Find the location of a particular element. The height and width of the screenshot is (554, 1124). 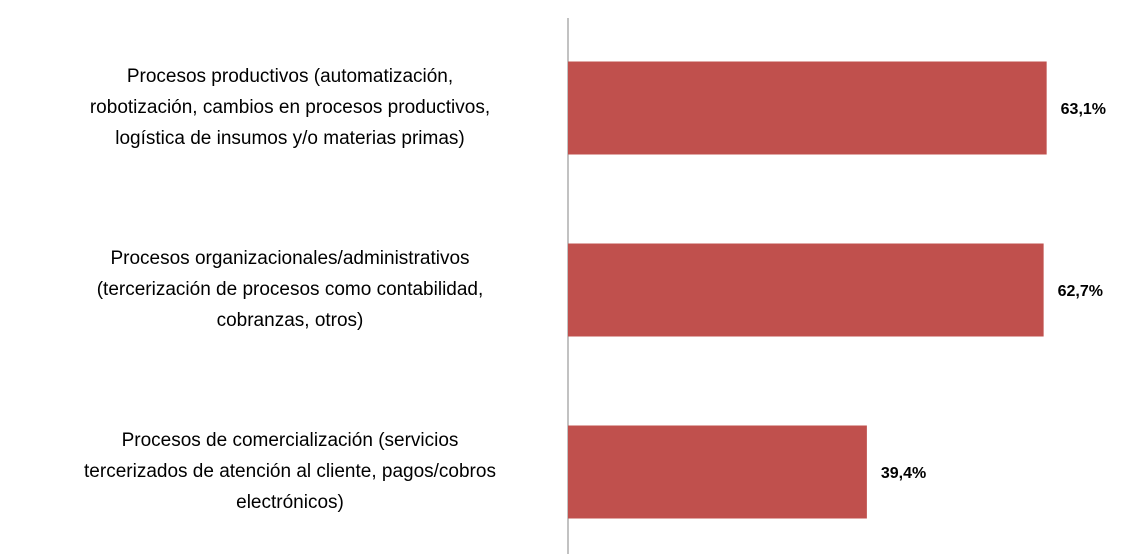

value-label: 62,7% is located at coordinates (1080, 291).